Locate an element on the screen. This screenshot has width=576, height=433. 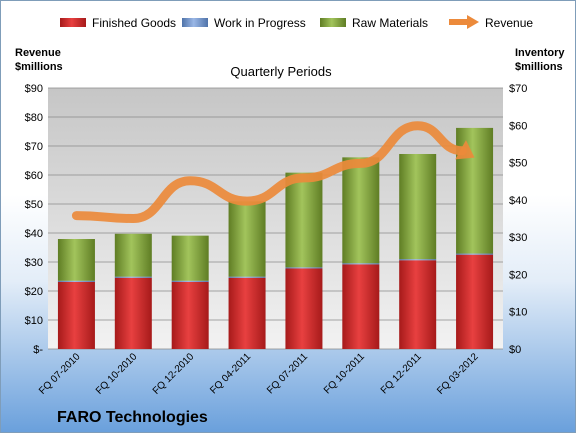
category-label: FQ 10-2010 is located at coordinates (117, 374).